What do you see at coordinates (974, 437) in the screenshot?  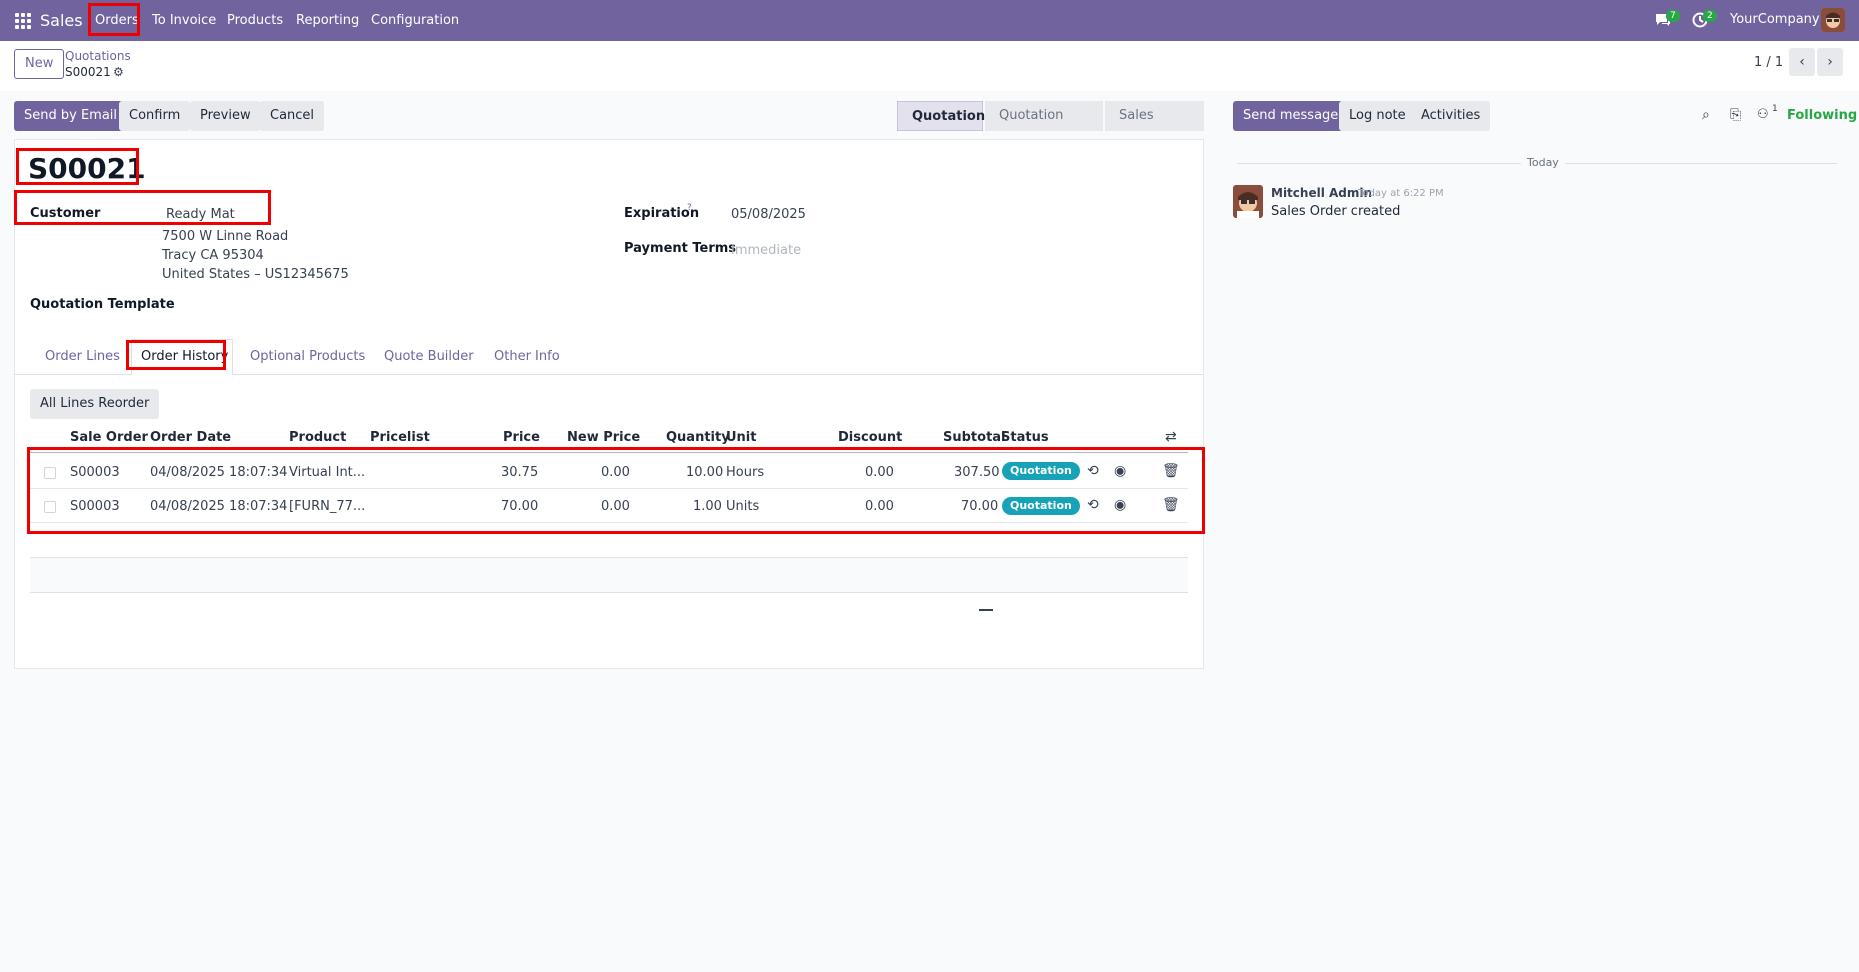 I see `col-subtotal: Subtotal` at bounding box center [974, 437].